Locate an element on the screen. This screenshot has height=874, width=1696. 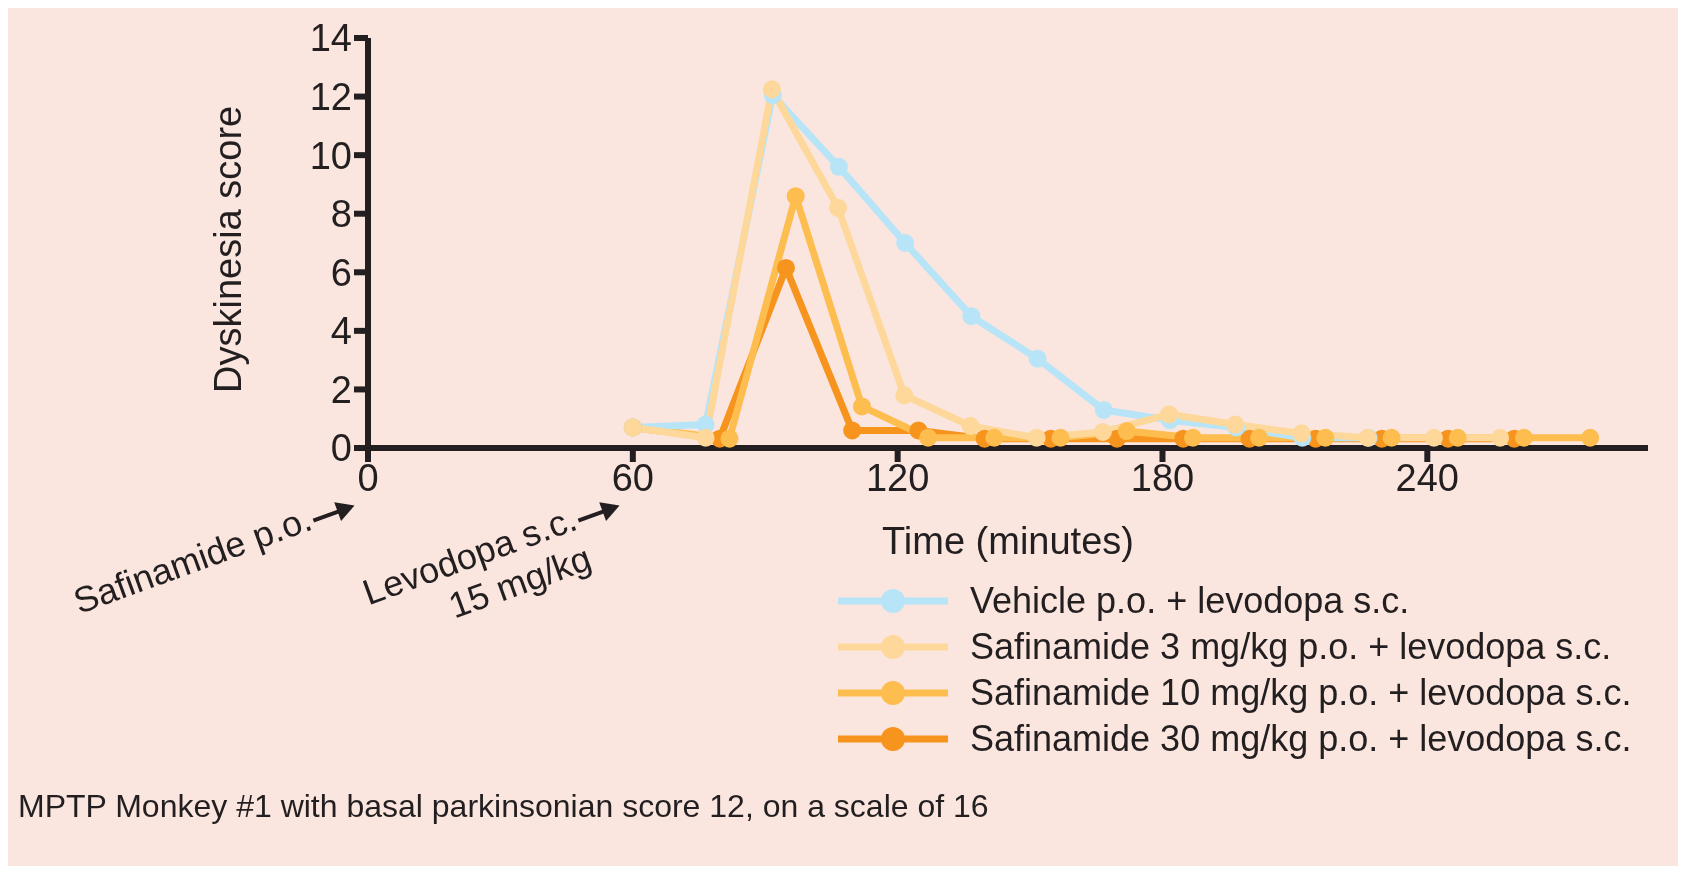
legend-label: Safinamide 3 mg/kg p.o. + levodopa s.c. is located at coordinates (1291, 647).